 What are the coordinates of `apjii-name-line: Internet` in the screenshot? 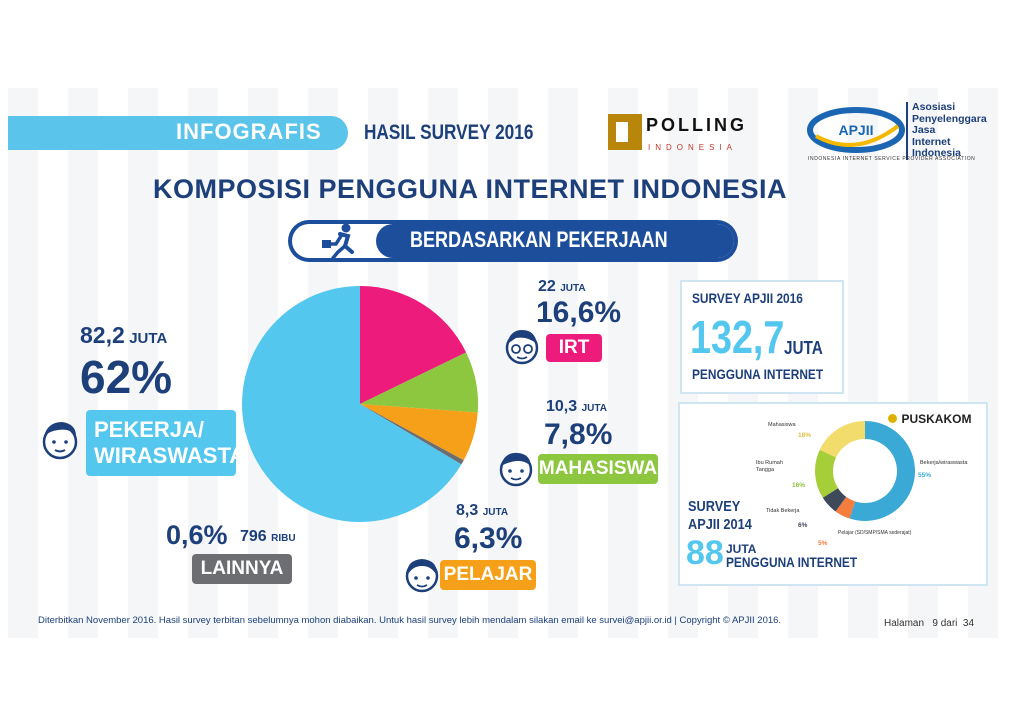 It's located at (931, 141).